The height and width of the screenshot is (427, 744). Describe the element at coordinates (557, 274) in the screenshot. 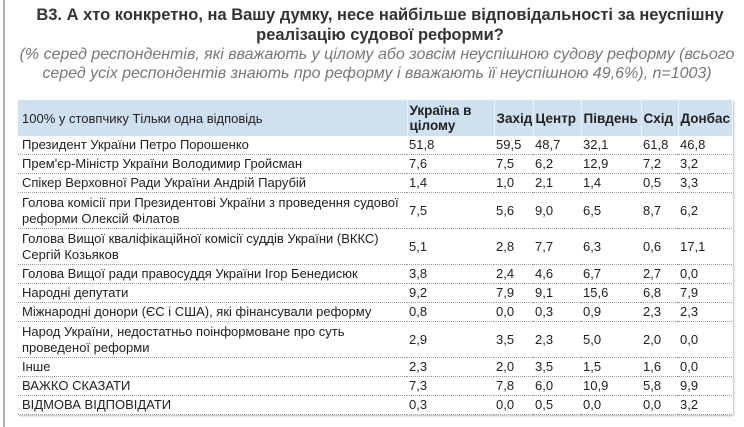

I see `cell-value: 4,6` at that location.